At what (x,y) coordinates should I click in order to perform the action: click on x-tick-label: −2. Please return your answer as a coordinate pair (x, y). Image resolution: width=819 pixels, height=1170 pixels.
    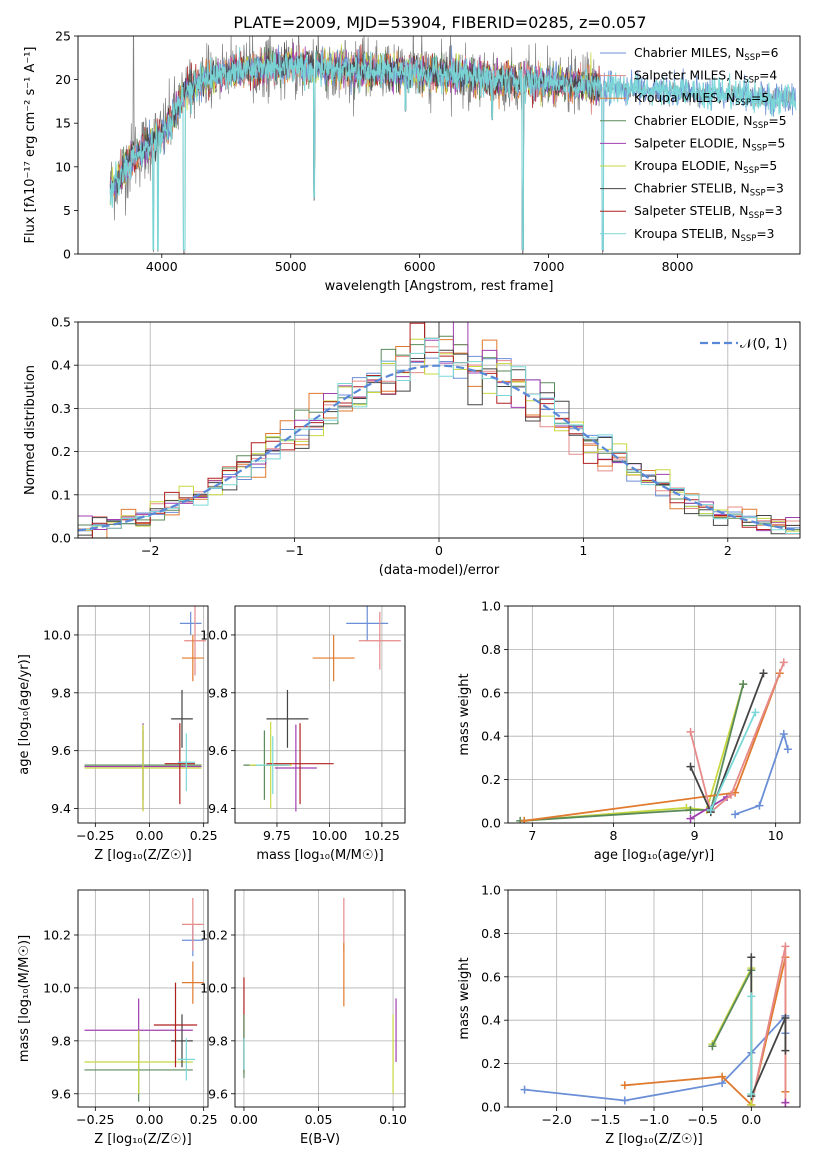
    Looking at the image, I should click on (150, 550).